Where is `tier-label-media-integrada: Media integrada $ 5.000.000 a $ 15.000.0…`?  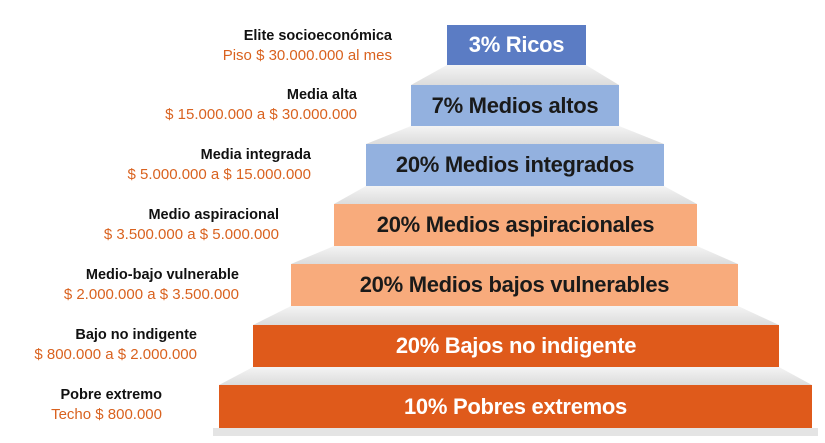 tier-label-media-integrada: Media integrada $ 5.000.000 a $ 15.000.0… is located at coordinates (219, 165).